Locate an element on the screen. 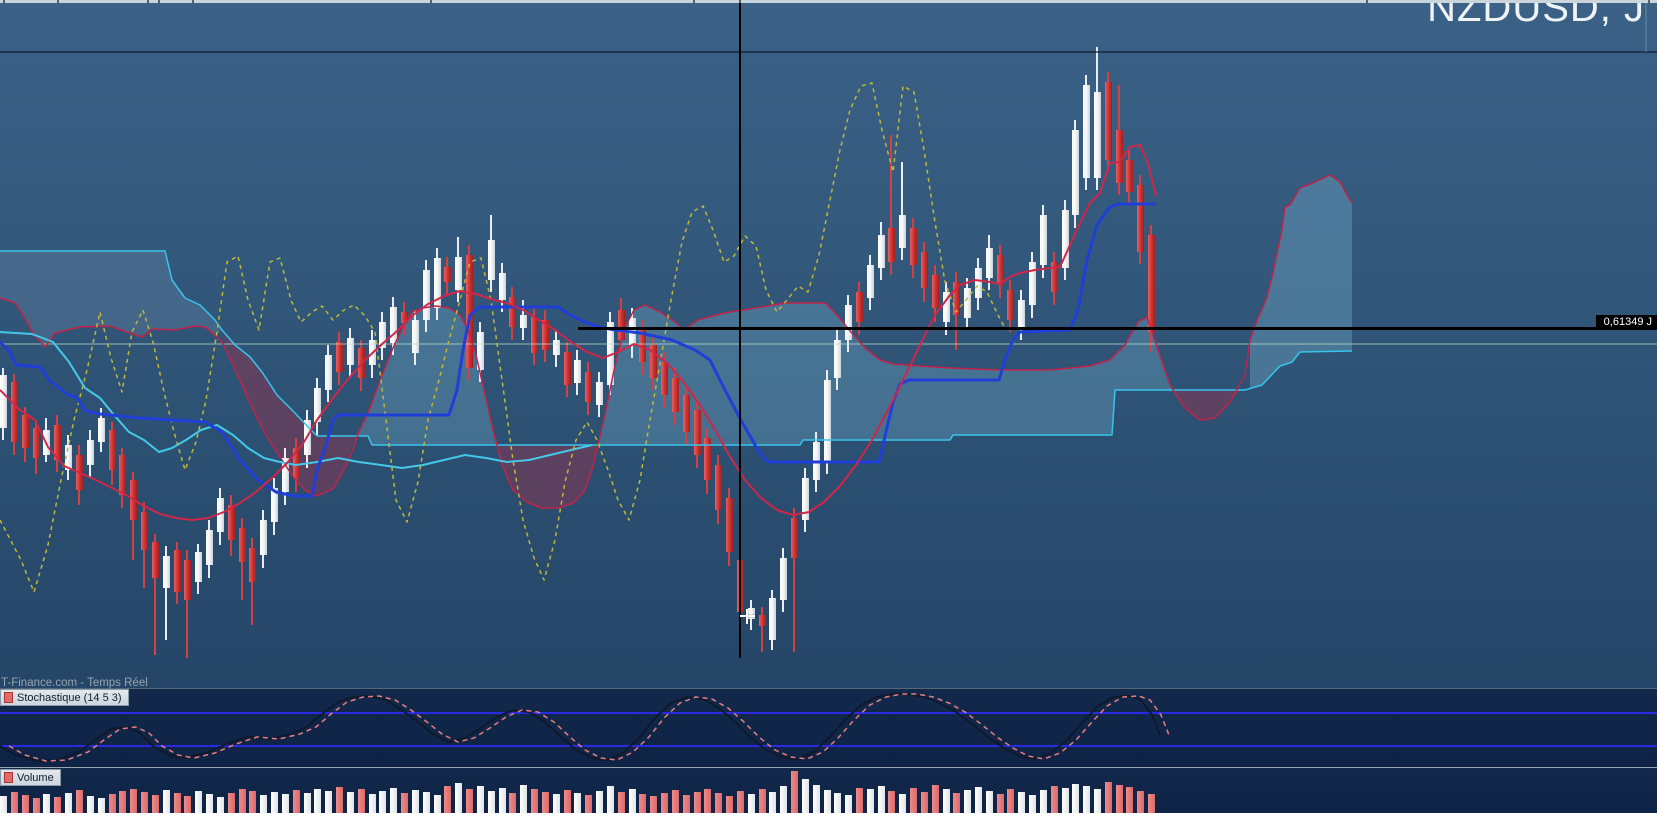  symbol-title: NZDUSD, J is located at coordinates (1536, 15).